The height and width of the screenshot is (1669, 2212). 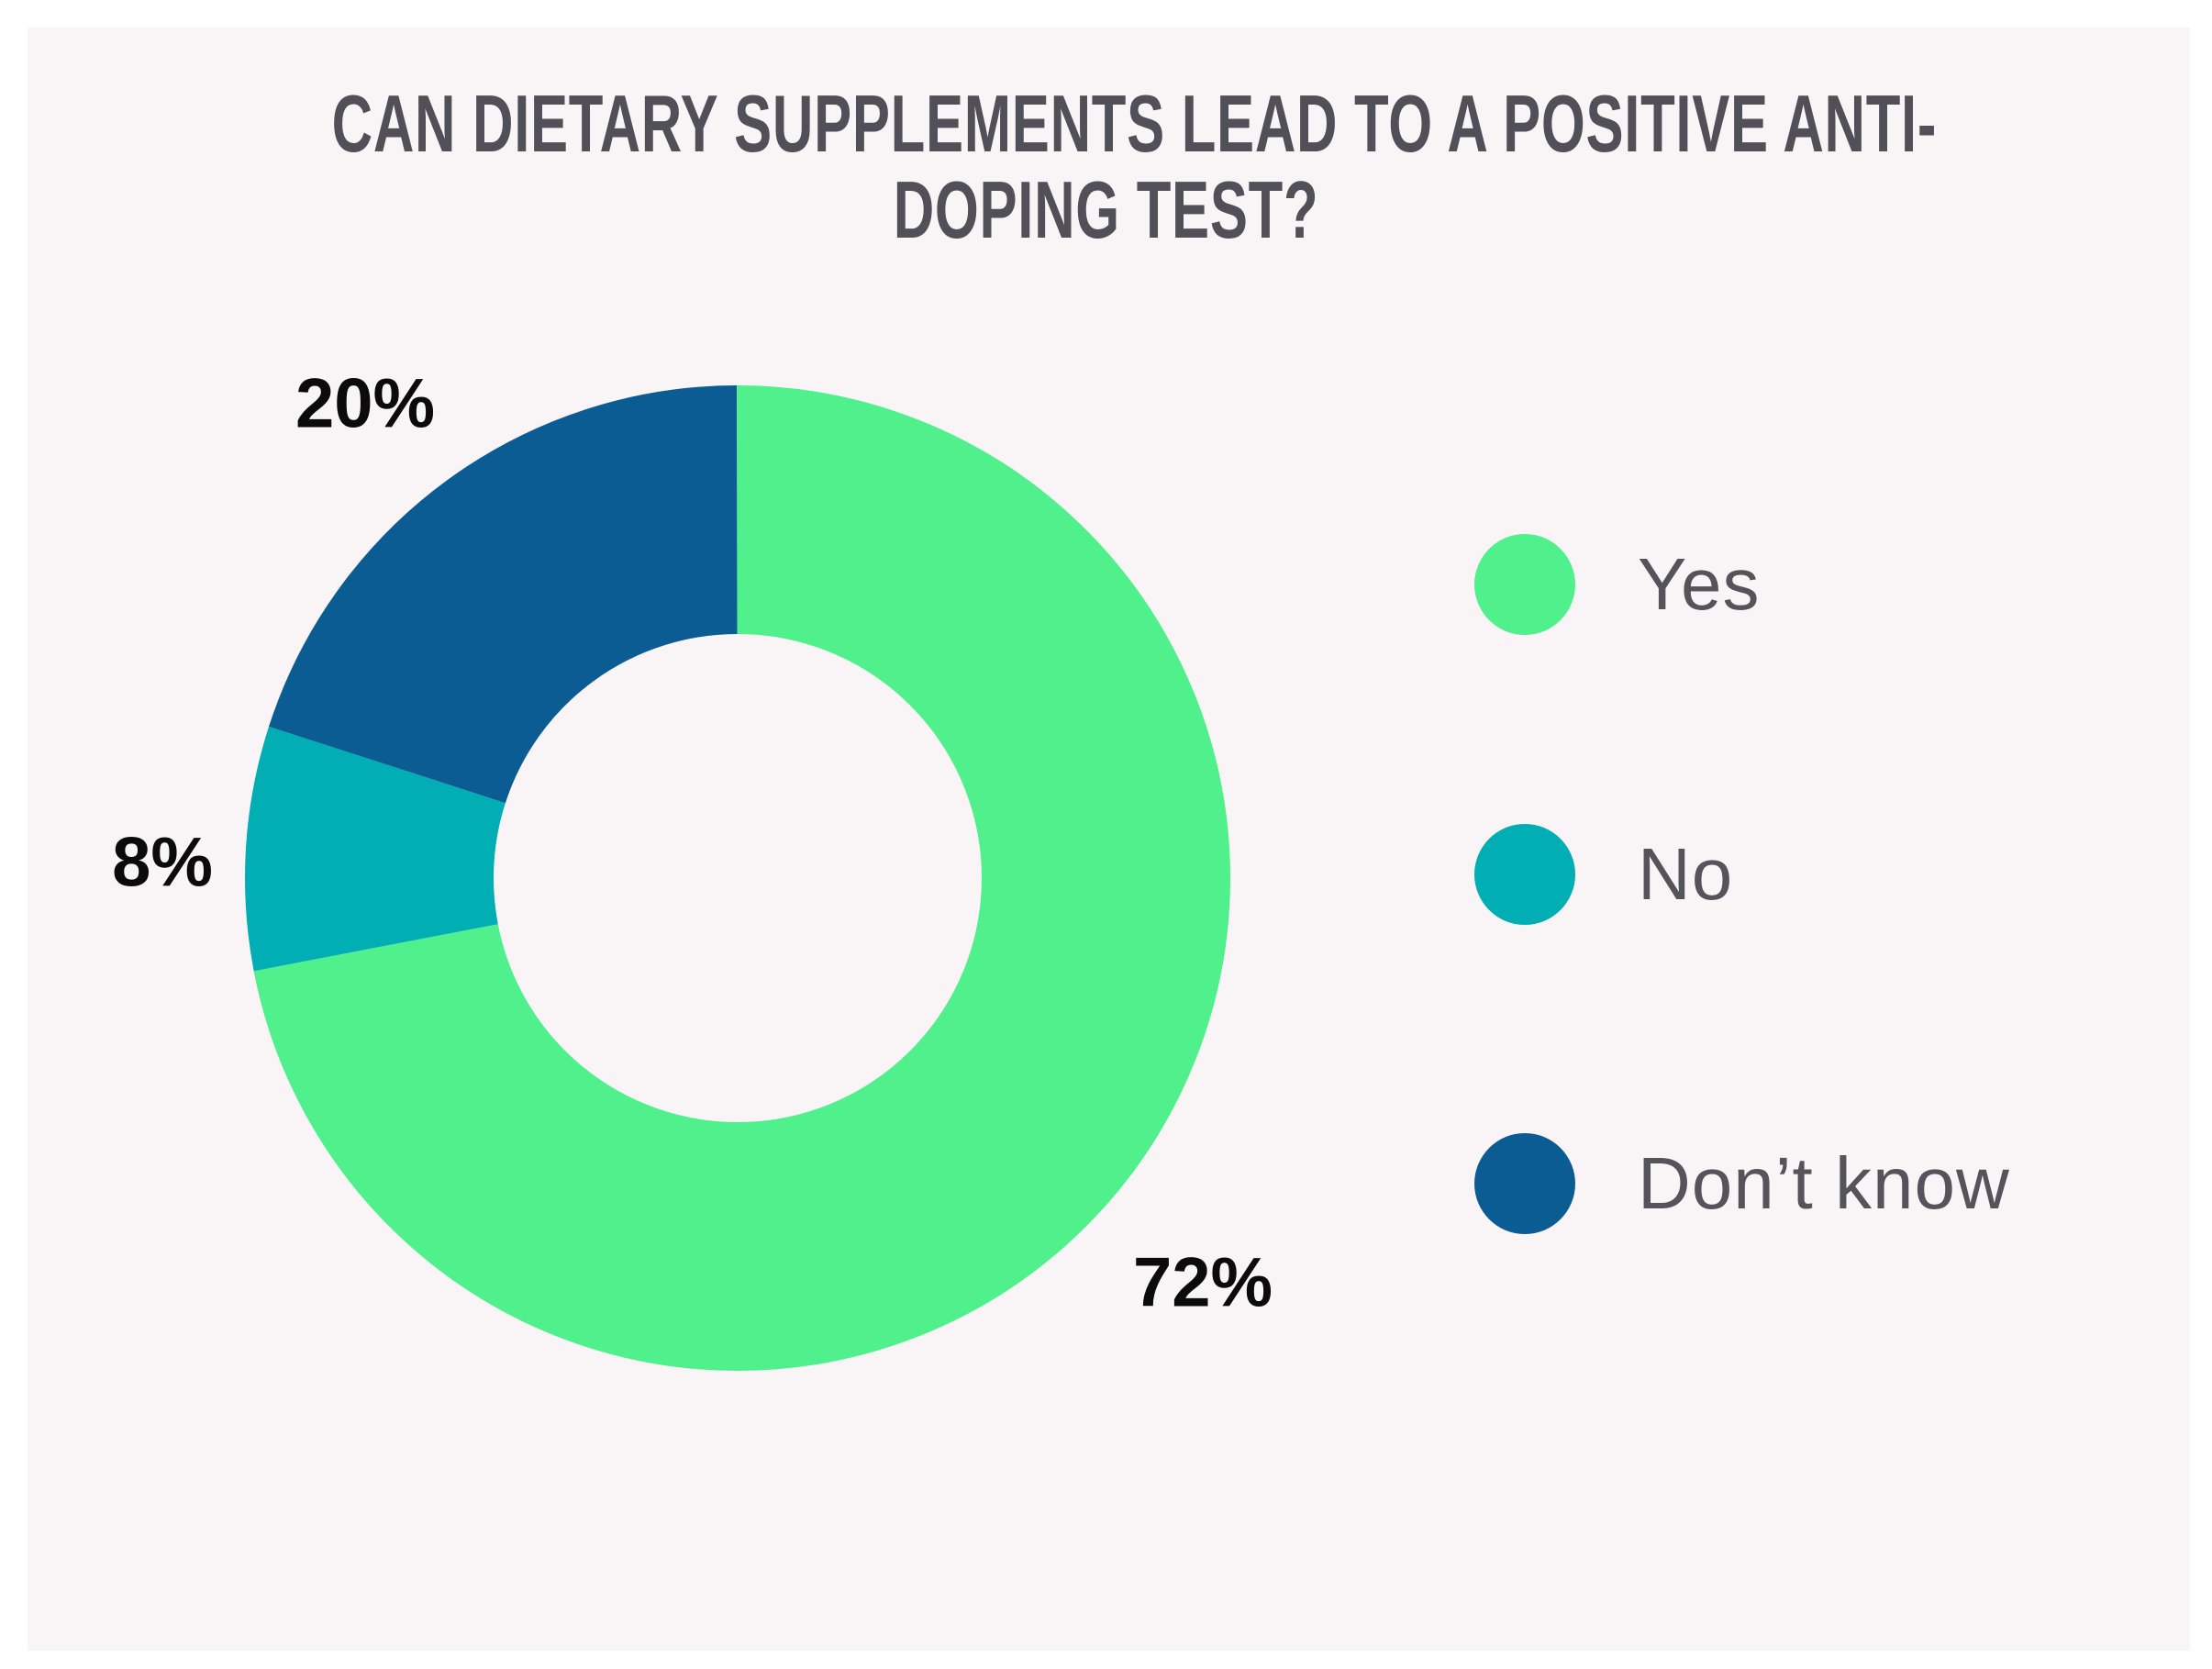 I want to click on legend-swatch-no-icon, so click(x=1524, y=874).